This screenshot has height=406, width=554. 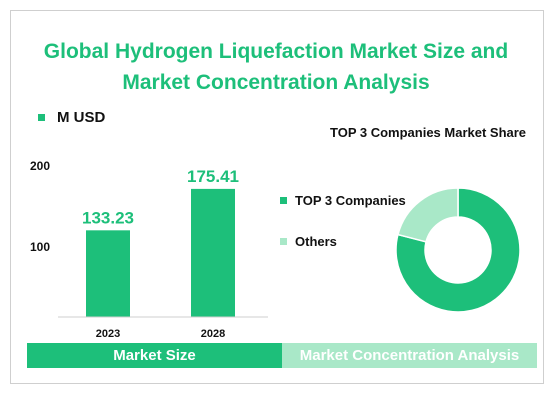 I want to click on pie-legend-label-top3: TOP 3 Companies, so click(x=350, y=200).